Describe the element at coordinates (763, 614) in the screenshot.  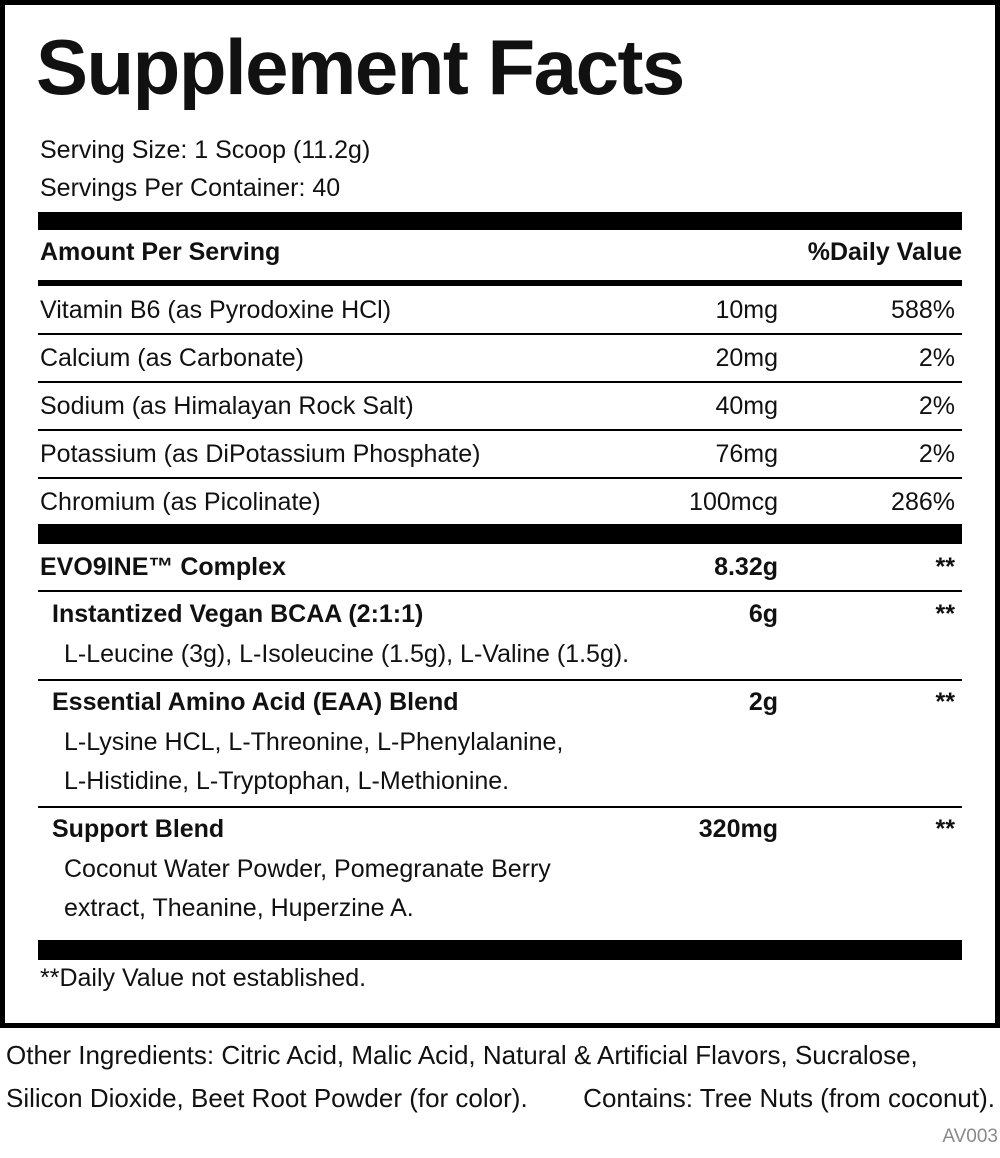
I see `blend-amount: 6g` at that location.